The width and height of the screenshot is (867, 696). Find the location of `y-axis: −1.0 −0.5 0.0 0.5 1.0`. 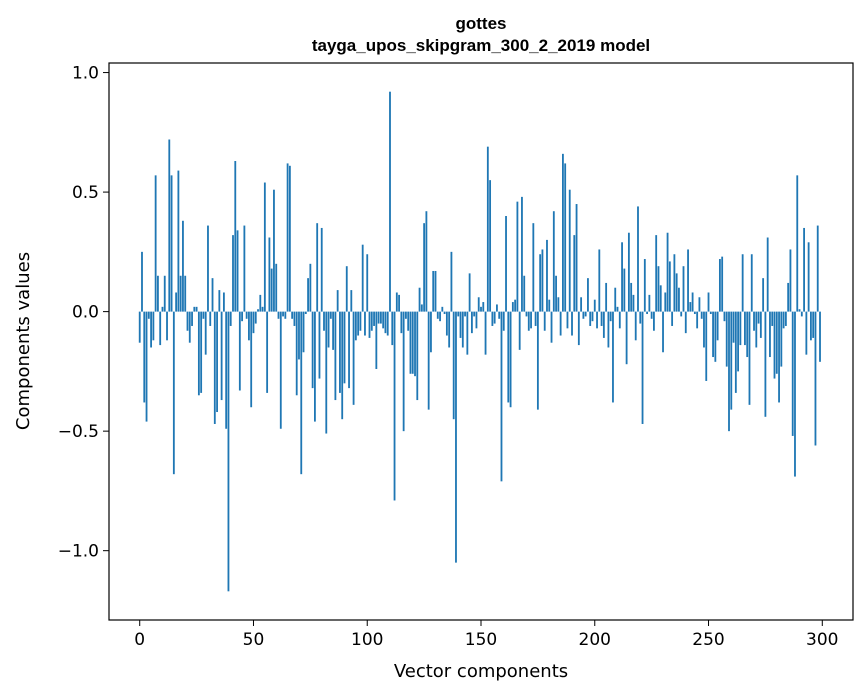

y-axis: −1.0 −0.5 0.0 0.5 1.0 is located at coordinates (83, 313).